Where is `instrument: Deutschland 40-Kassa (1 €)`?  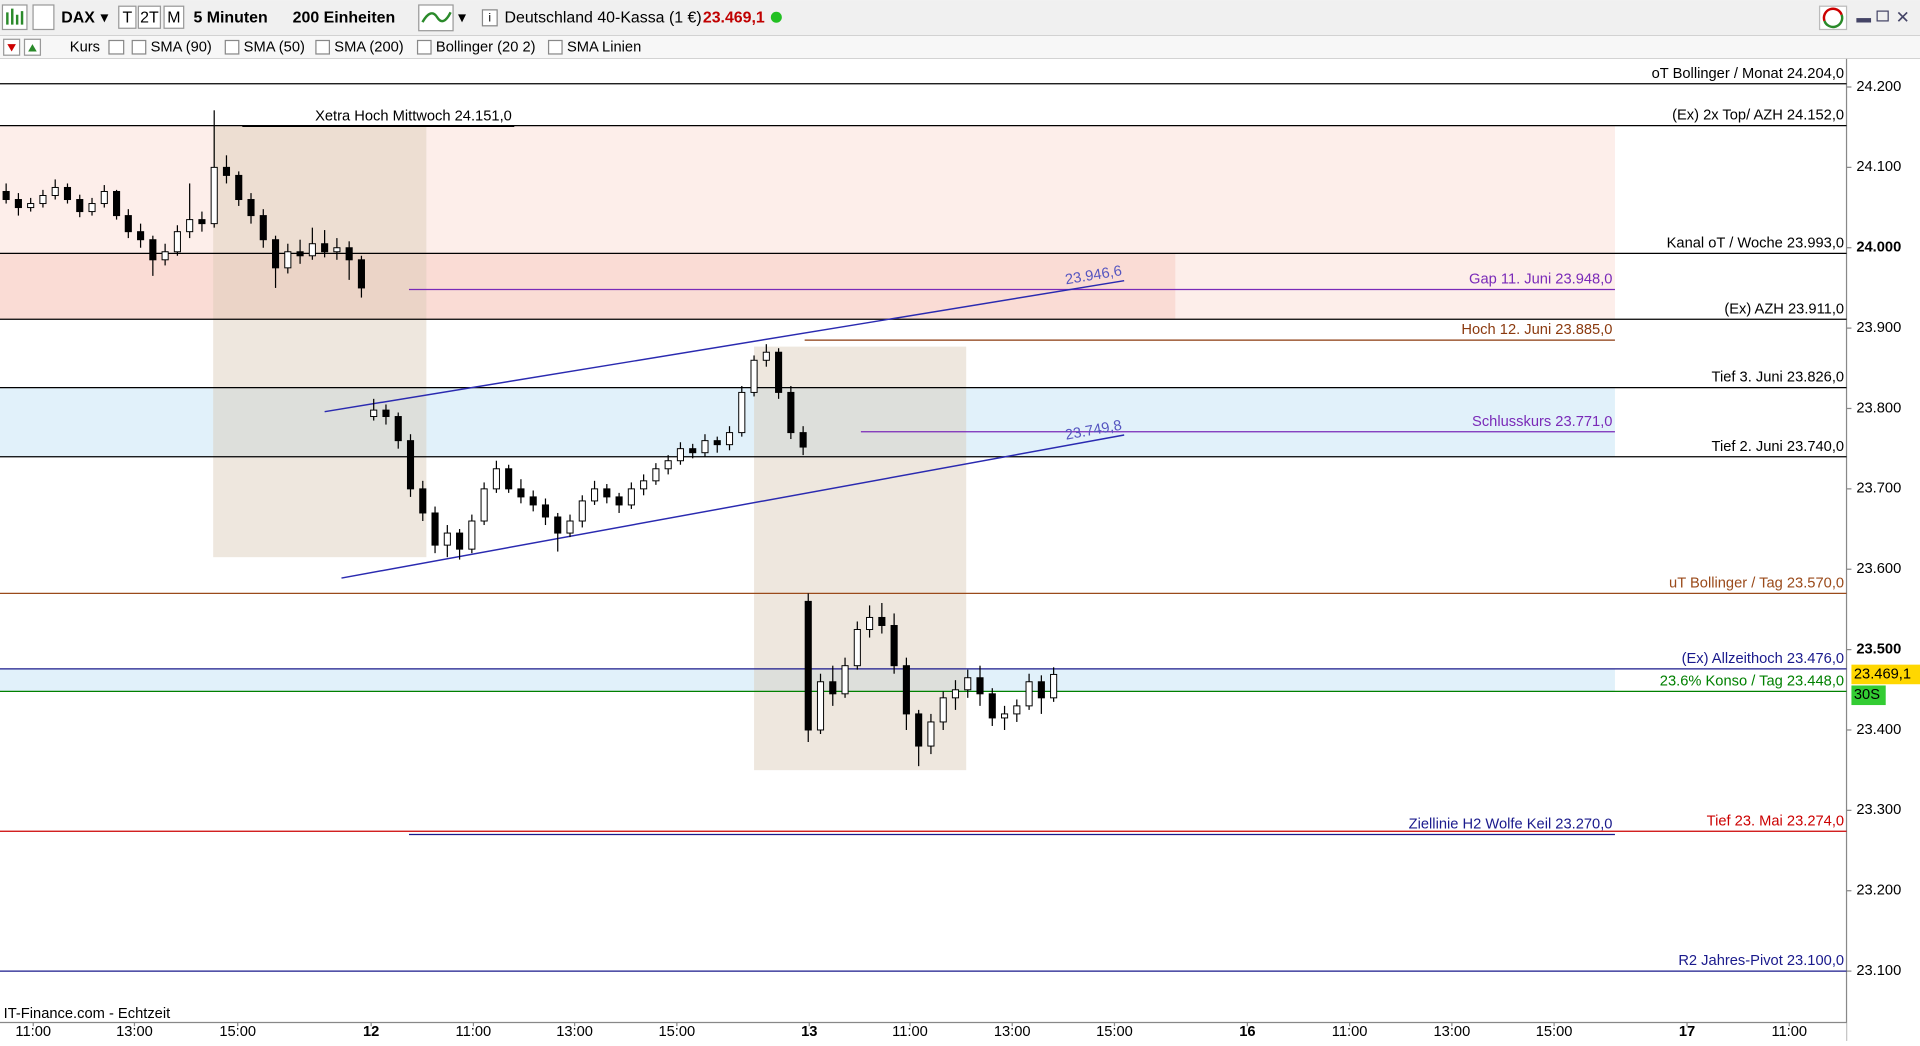
instrument: Deutschland 40-Kassa (1 €) is located at coordinates (602, 18).